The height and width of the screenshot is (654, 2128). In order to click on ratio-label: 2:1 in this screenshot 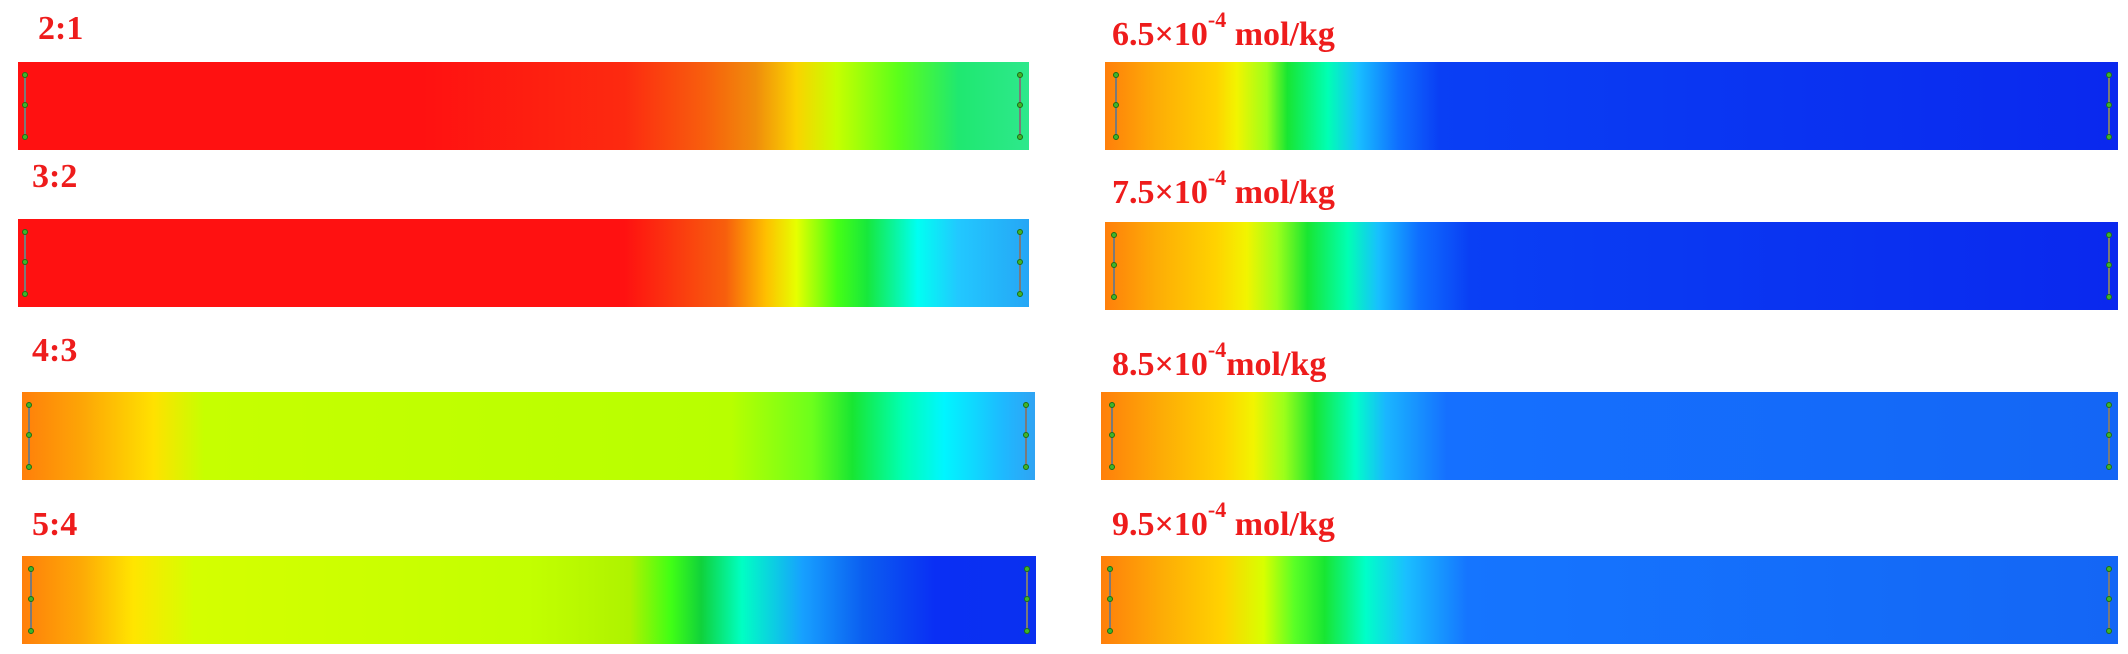, I will do `click(61, 28)`.